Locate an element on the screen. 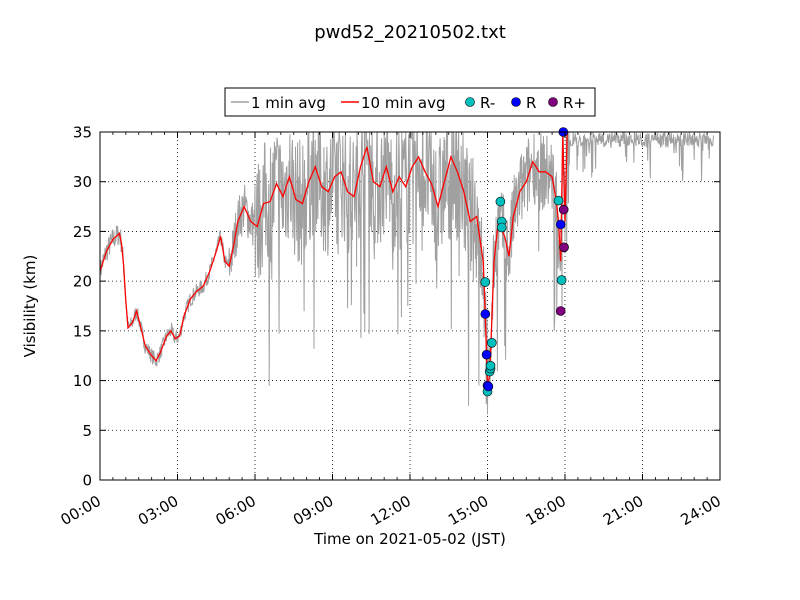 The image size is (800, 600). legend-r-label: R is located at coordinates (531, 103).